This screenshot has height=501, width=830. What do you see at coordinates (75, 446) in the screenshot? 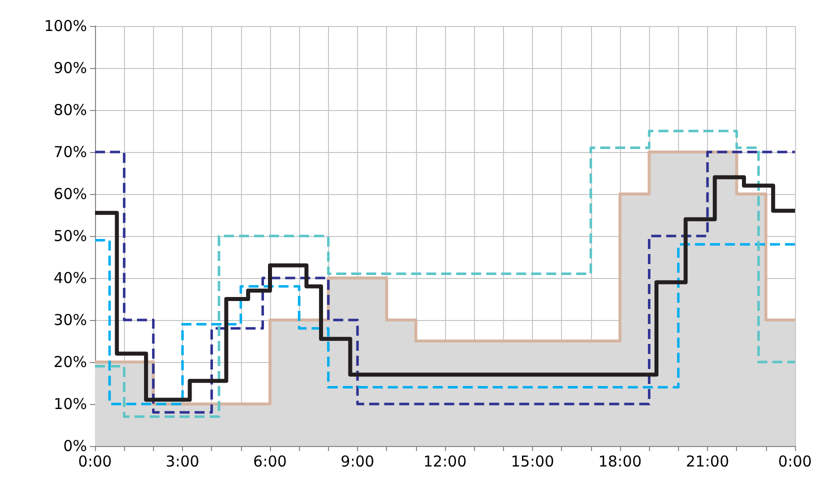
I see `y-tick-label: 0%` at bounding box center [75, 446].